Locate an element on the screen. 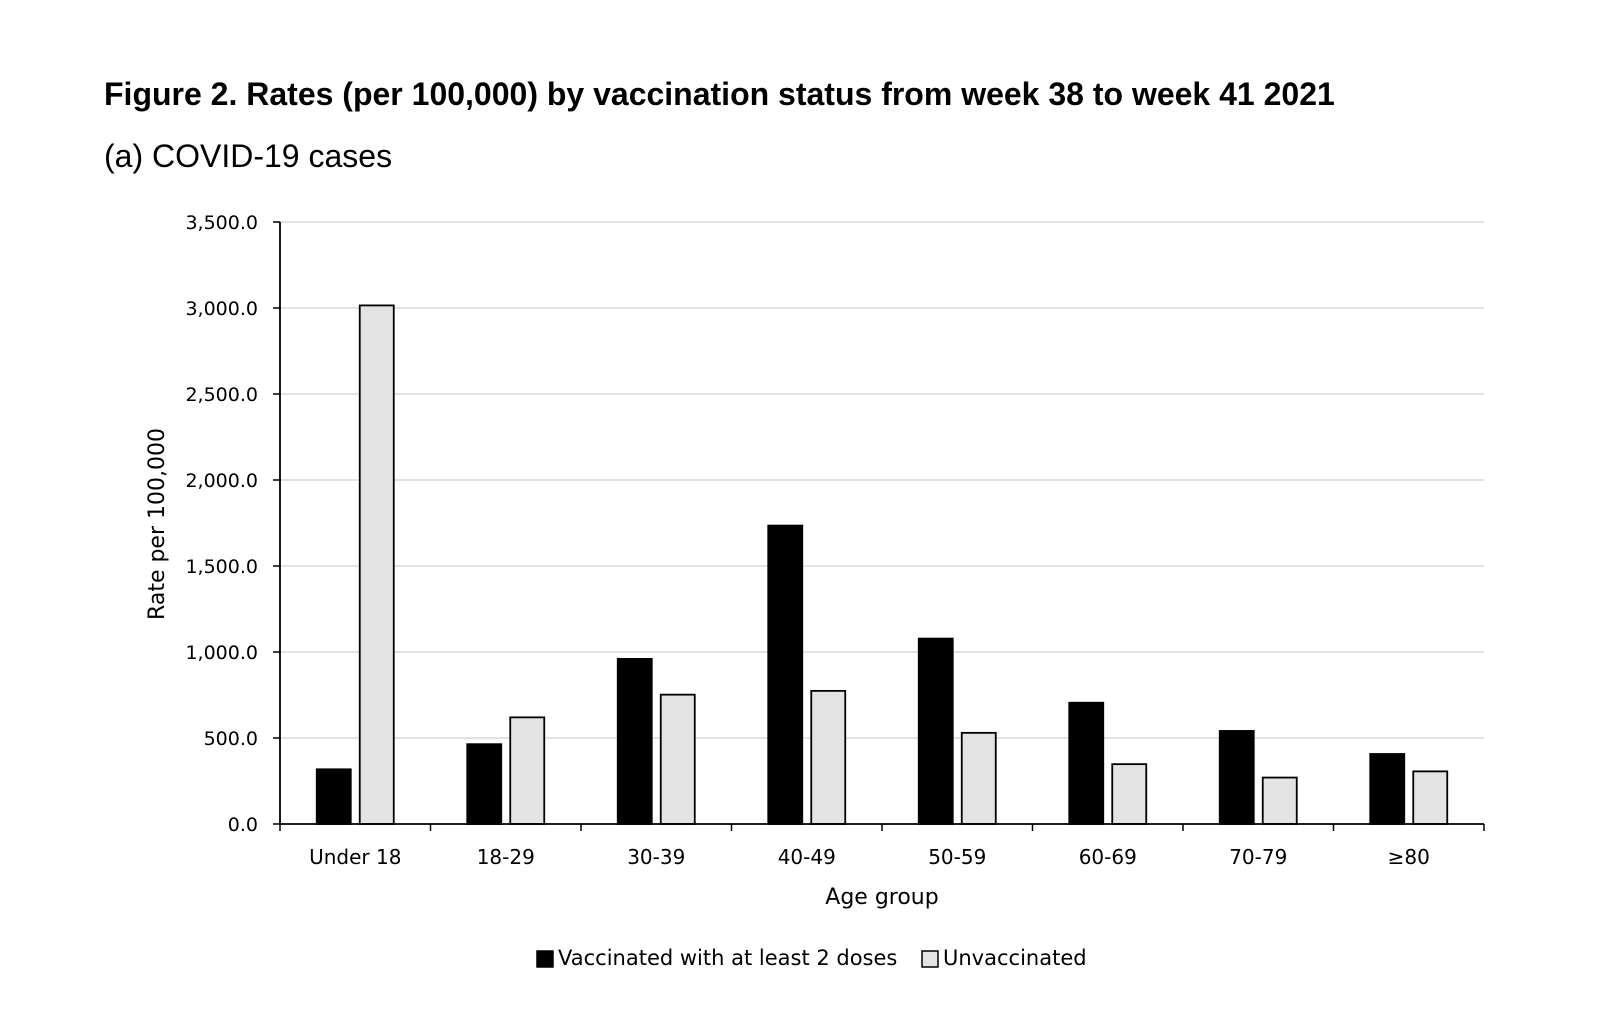 The width and height of the screenshot is (1616, 1023). y-tick-label: 1,500.0 is located at coordinates (221, 567).